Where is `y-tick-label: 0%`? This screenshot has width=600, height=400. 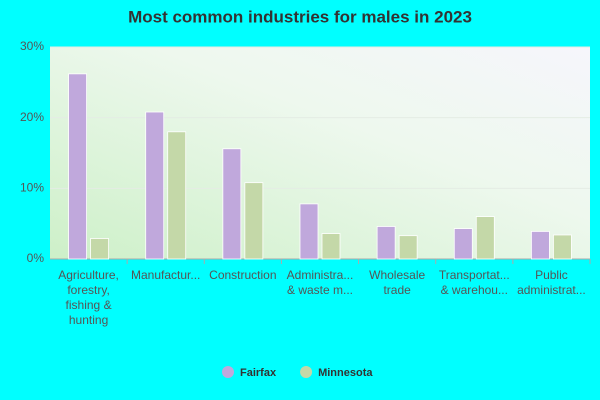
y-tick-label: 0% is located at coordinates (36, 258).